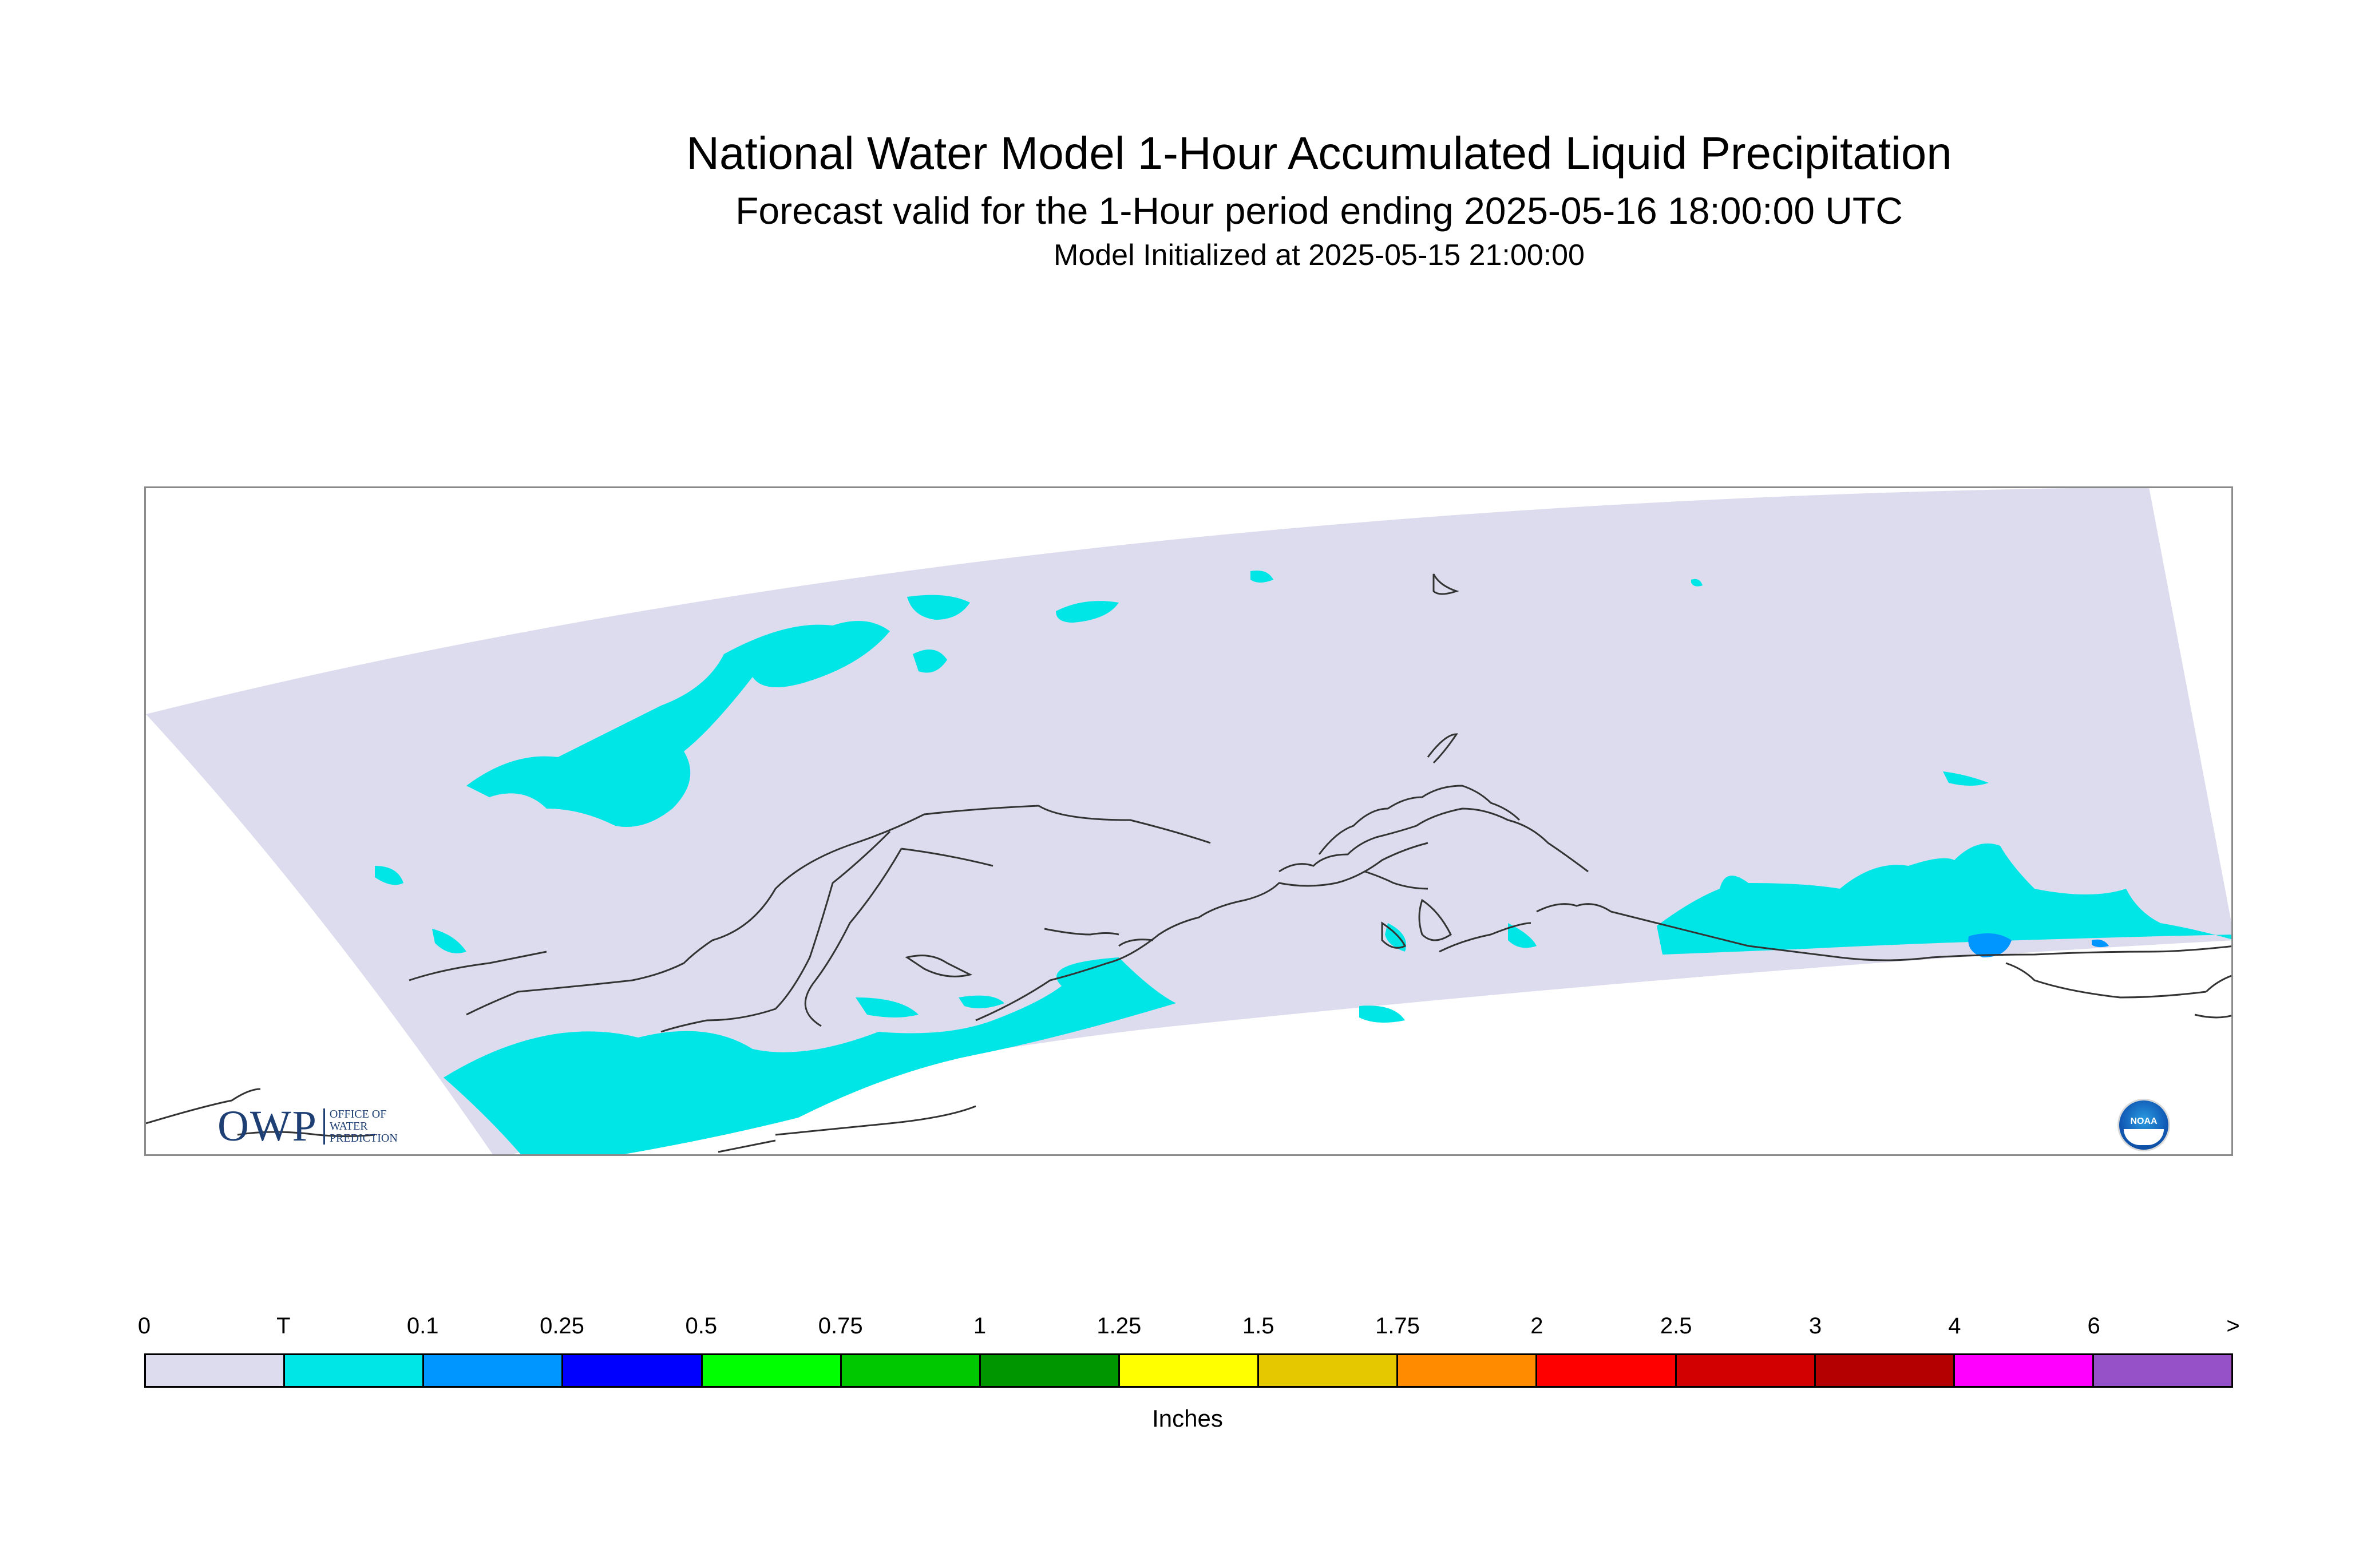 The width and height of the screenshot is (2375, 1568). I want to click on legend-tick-label: 0, so click(144, 1326).